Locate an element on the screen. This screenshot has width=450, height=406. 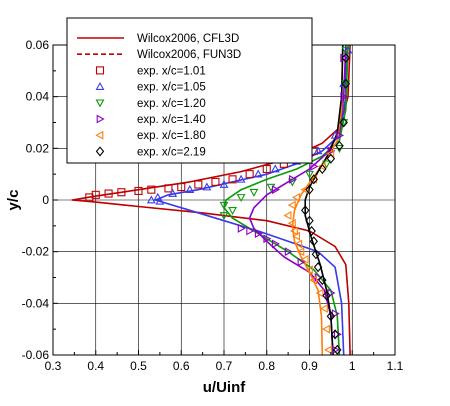
legend-label: exp. x/c=1.05 is located at coordinates (171, 88).